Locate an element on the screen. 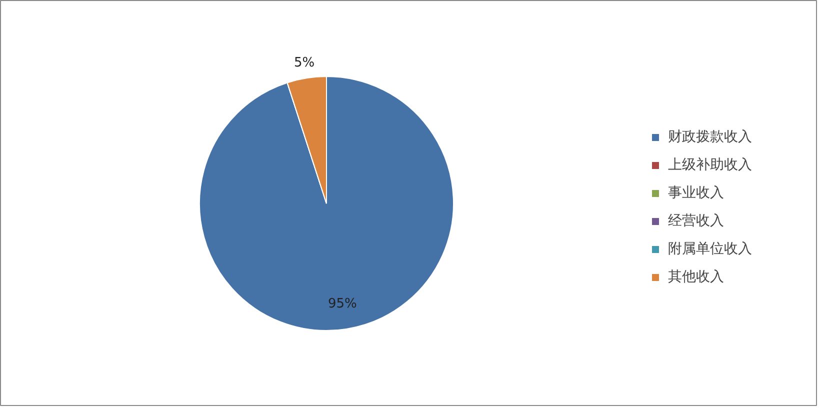  legend-label: 上级补助收入 is located at coordinates (710, 165).